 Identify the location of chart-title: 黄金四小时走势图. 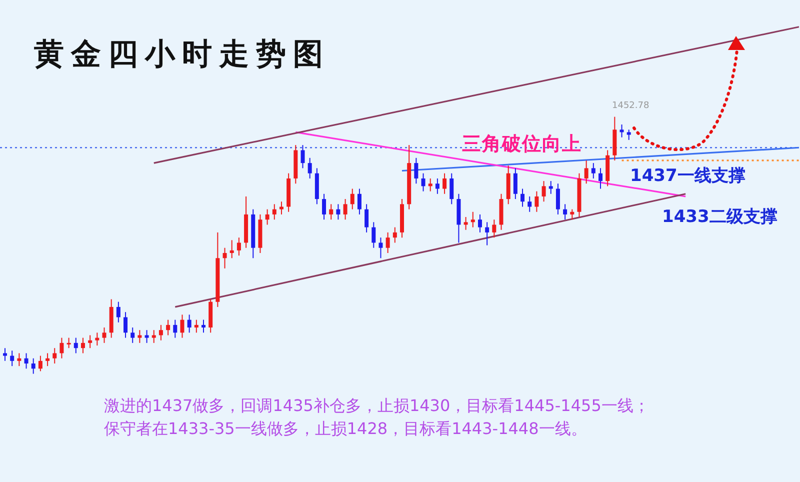
(182, 55).